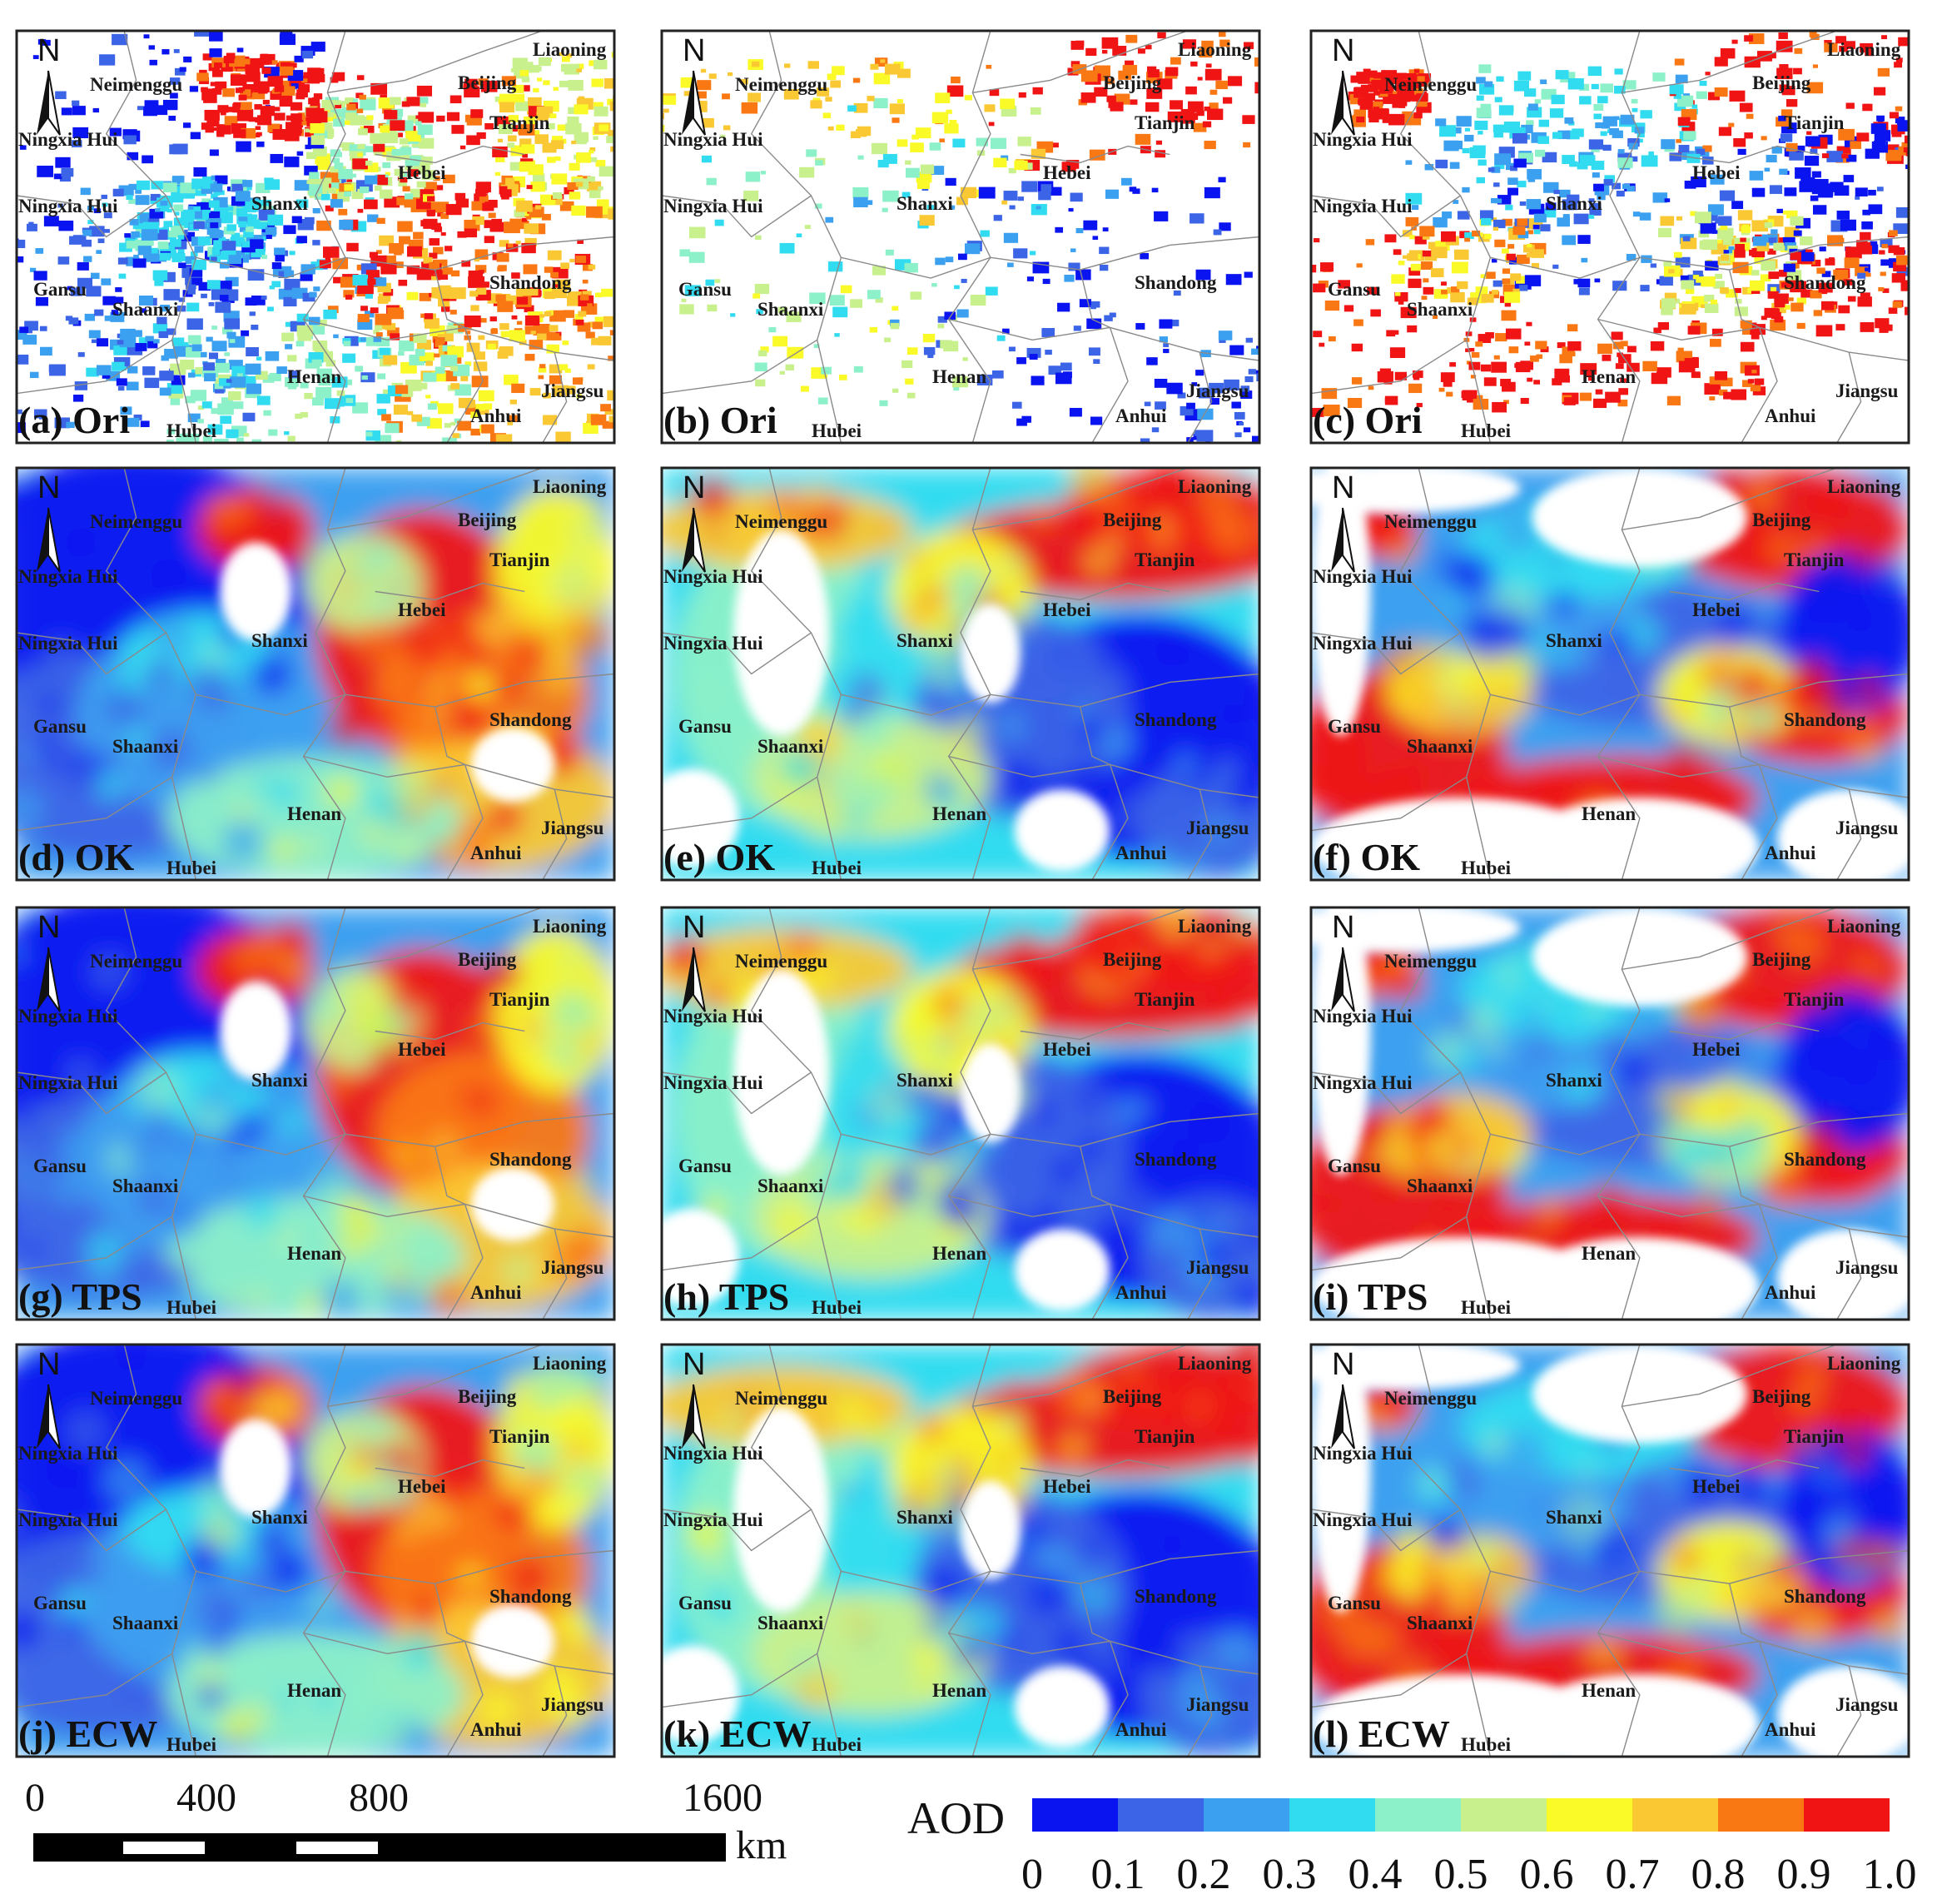 The height and width of the screenshot is (1904, 1937). Describe the element at coordinates (1370, 1296) in the screenshot. I see `panel-label: (i) TPS` at that location.